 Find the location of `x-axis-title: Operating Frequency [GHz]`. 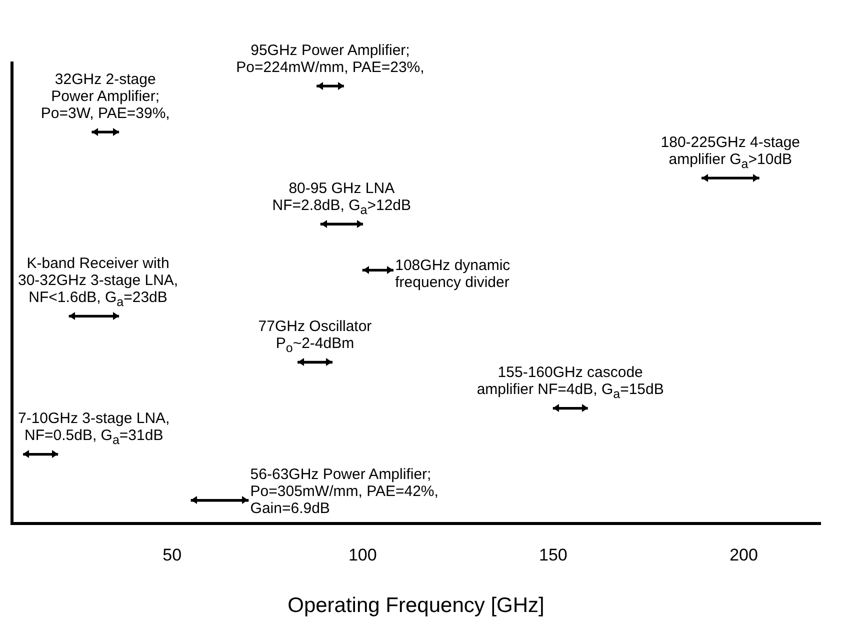

x-axis-title: Operating Frequency [GHz] is located at coordinates (416, 606).